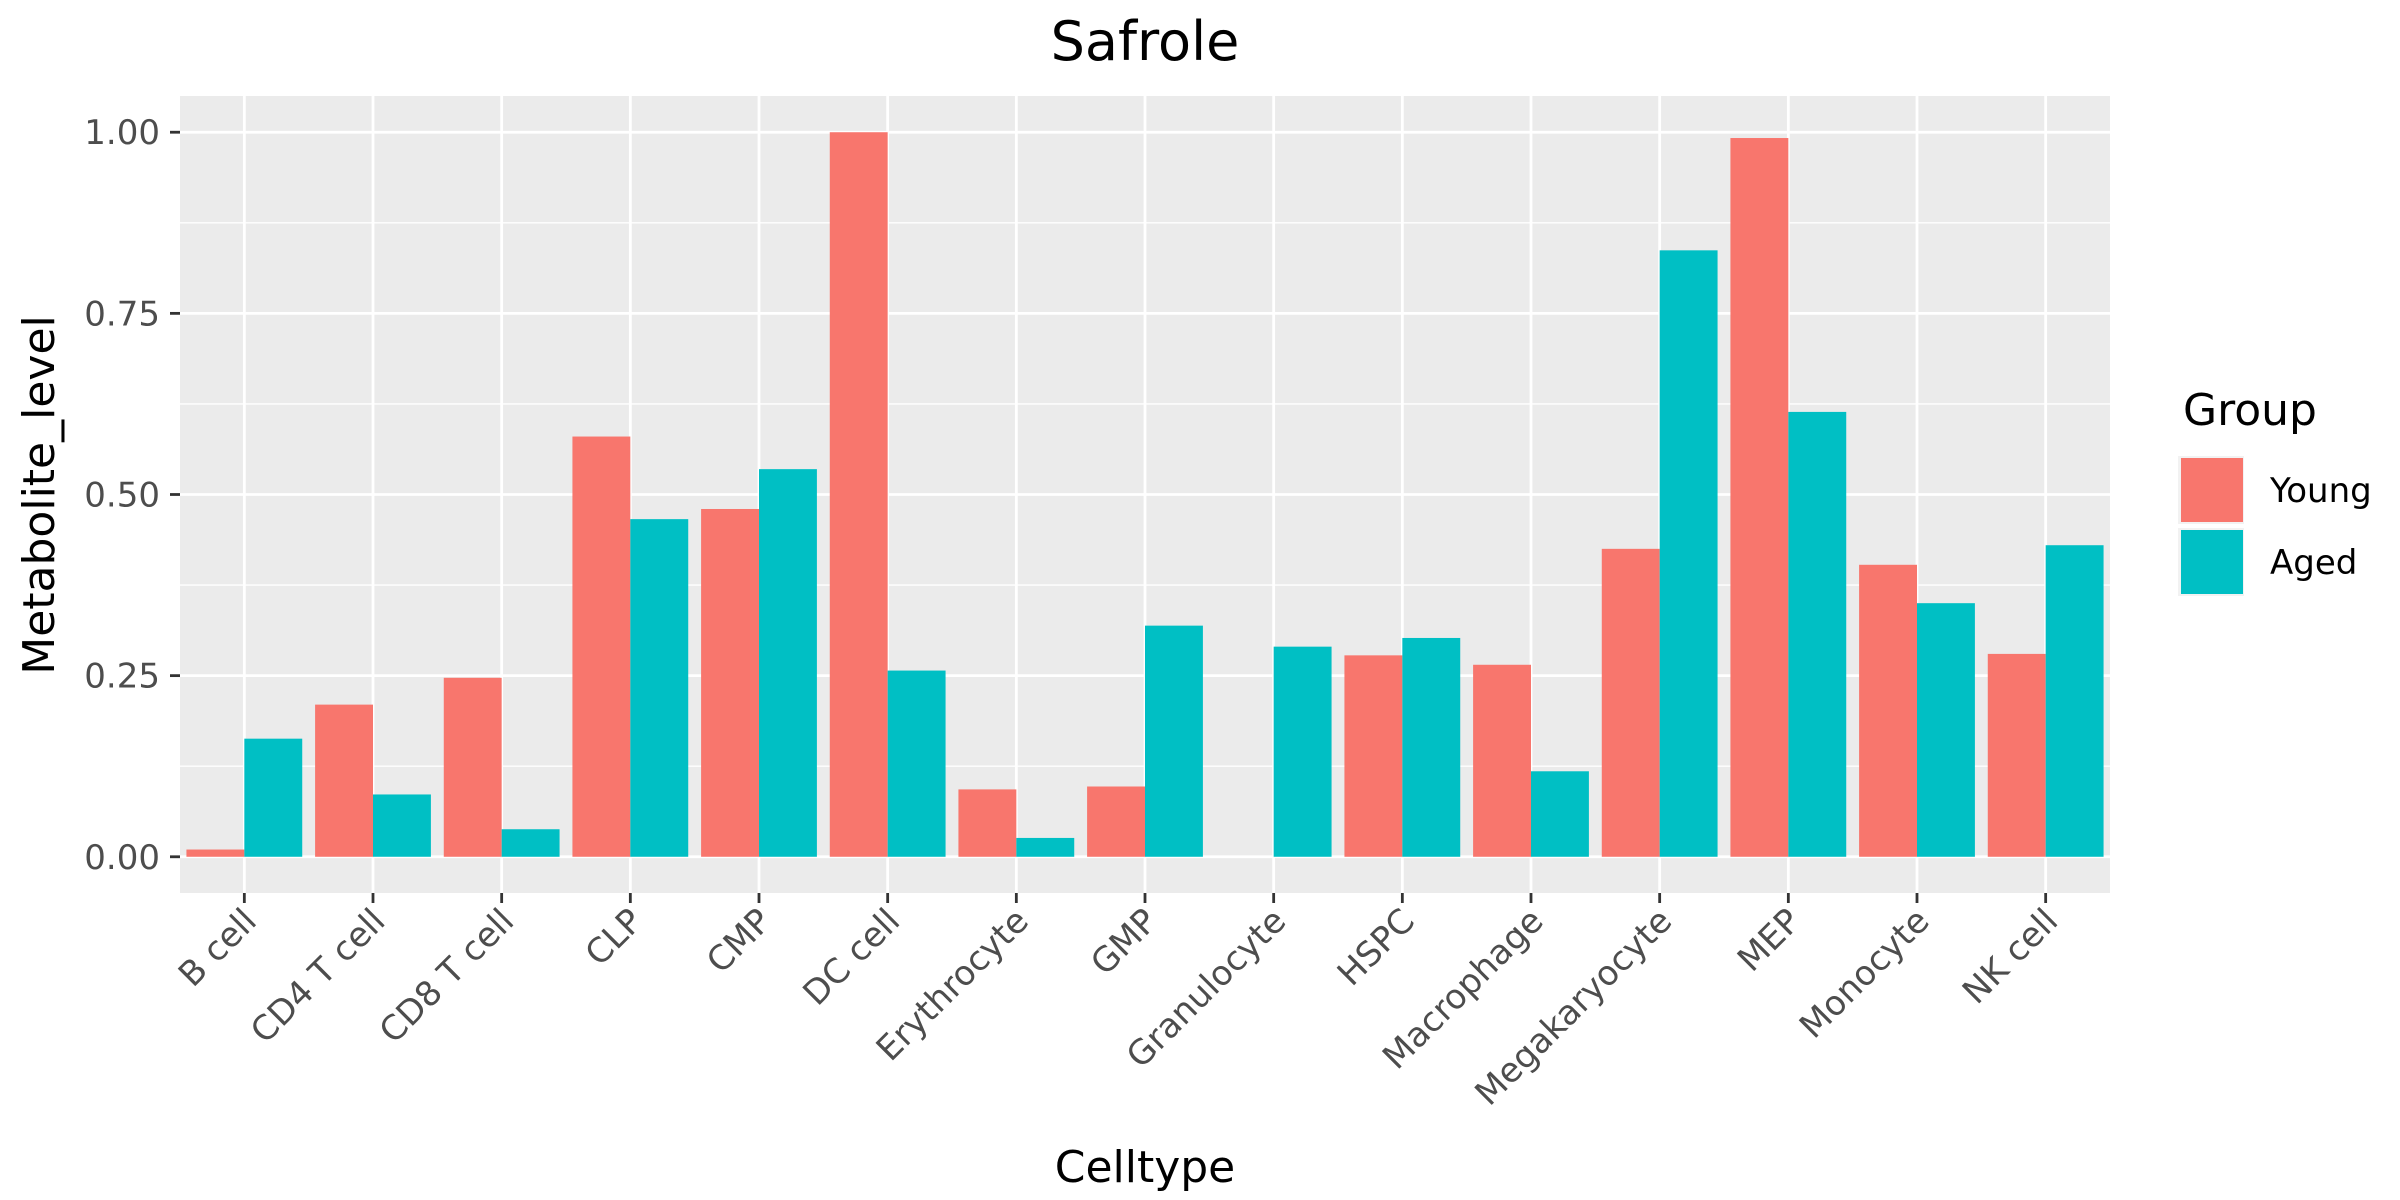 The width and height of the screenshot is (2400, 1200). Describe the element at coordinates (1759, 497) in the screenshot. I see `bar-young-mep` at that location.